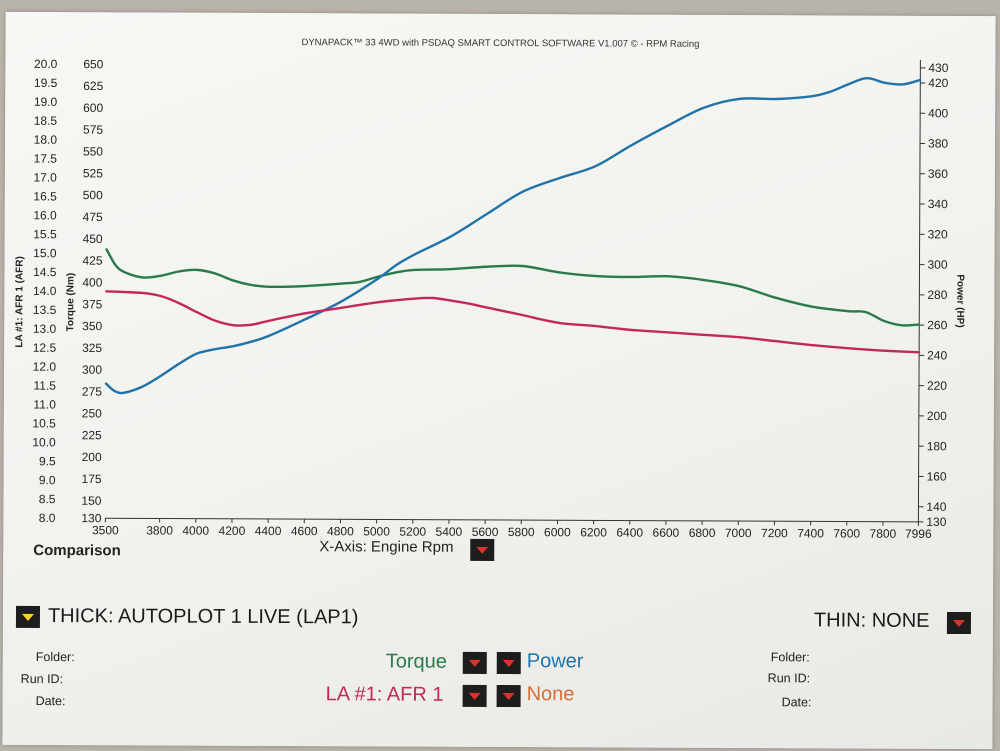 The image size is (1000, 751). I want to click on comparison-label: Comparison, so click(77, 550).